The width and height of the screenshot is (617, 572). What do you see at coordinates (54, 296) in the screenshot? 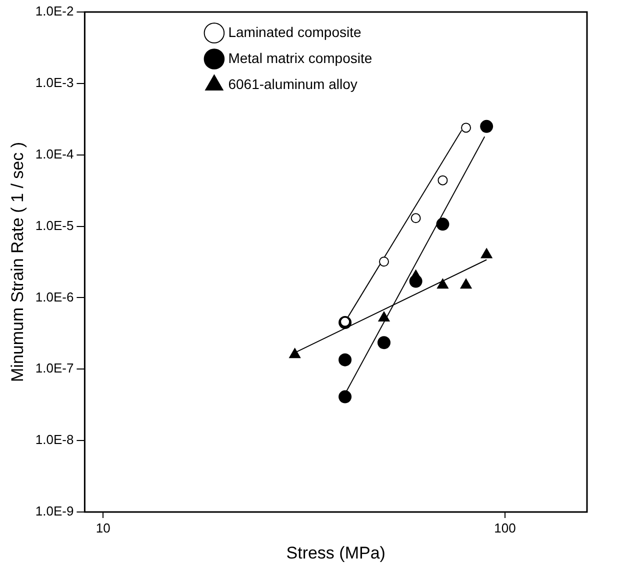
I see `y-tick-label: 1.0E-6` at bounding box center [54, 296].